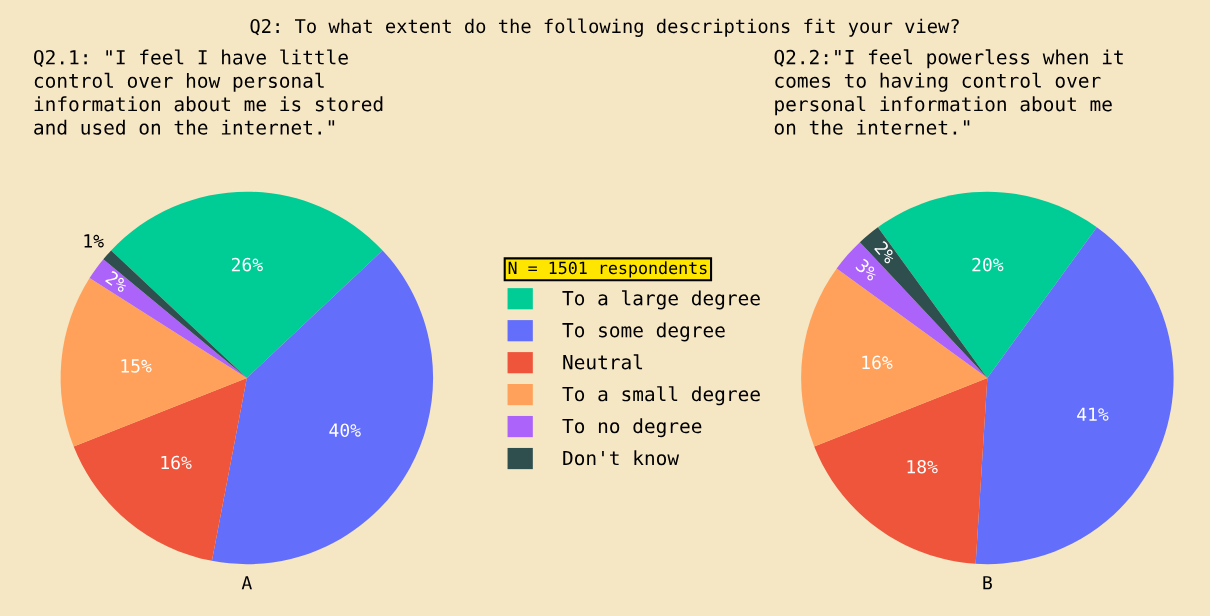 The height and width of the screenshot is (616, 1210). Describe the element at coordinates (604, 27) in the screenshot. I see `chart-title: Q2: To what extent do the following descriptions fit your view?` at that location.